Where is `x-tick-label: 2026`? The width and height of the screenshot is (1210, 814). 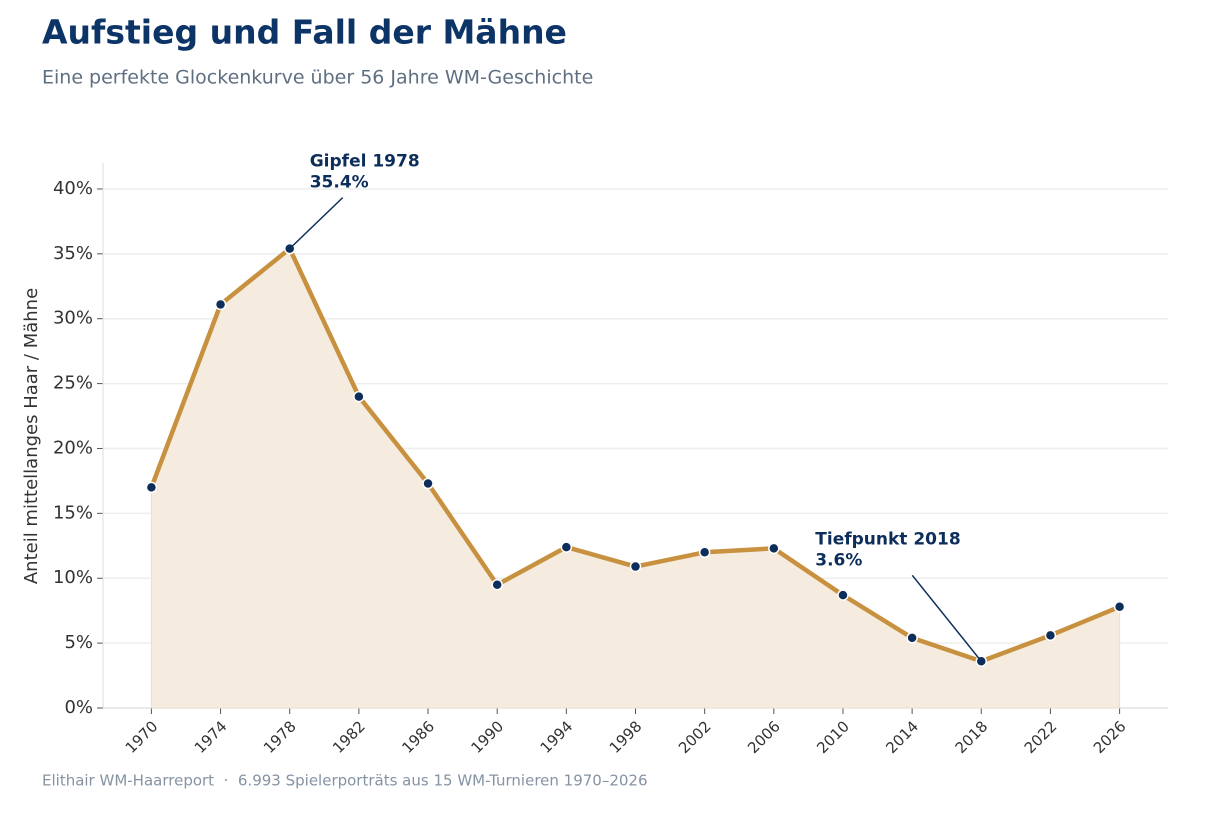 x-tick-label: 2026 is located at coordinates (1110, 737).